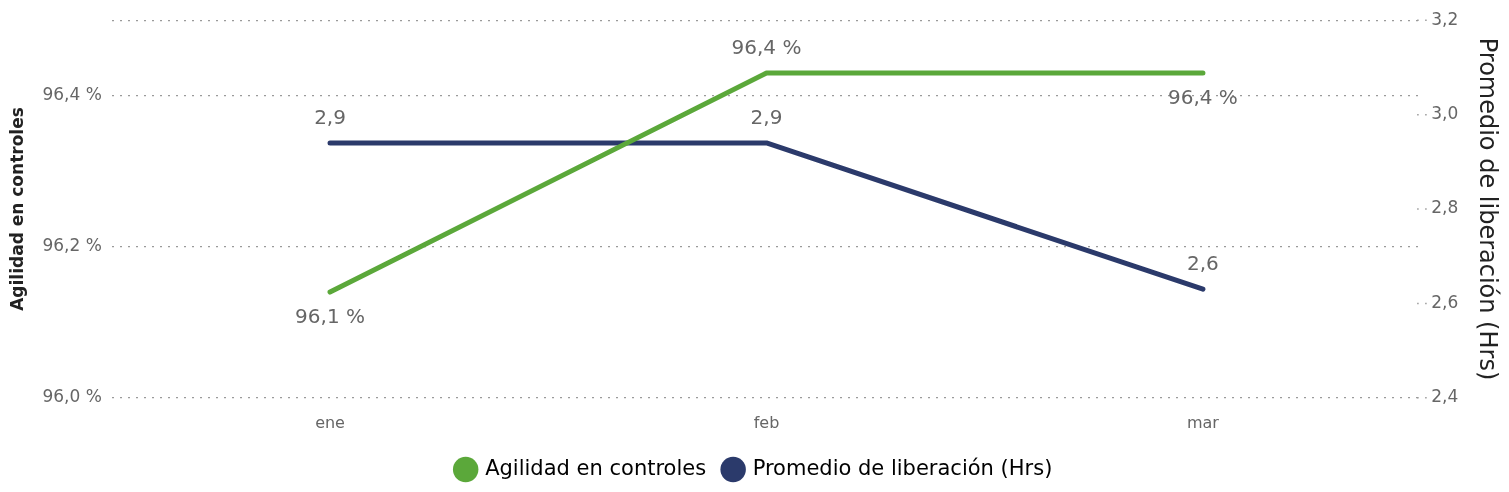 Image resolution: width=1509 pixels, height=492 pixels. Describe the element at coordinates (72, 396) in the screenshot. I see `y-tick-label: 96,0 %` at that location.